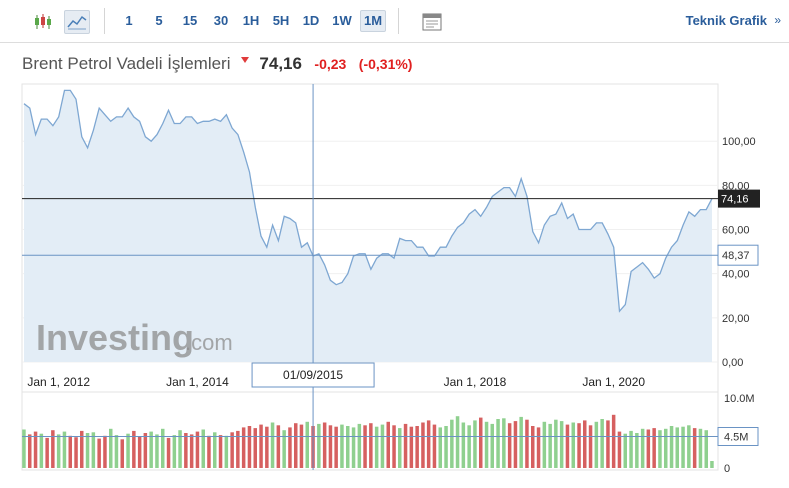 The image size is (789, 488). Describe the element at coordinates (739, 399) in the screenshot. I see `volume-tick-label: 10.0M` at that location.